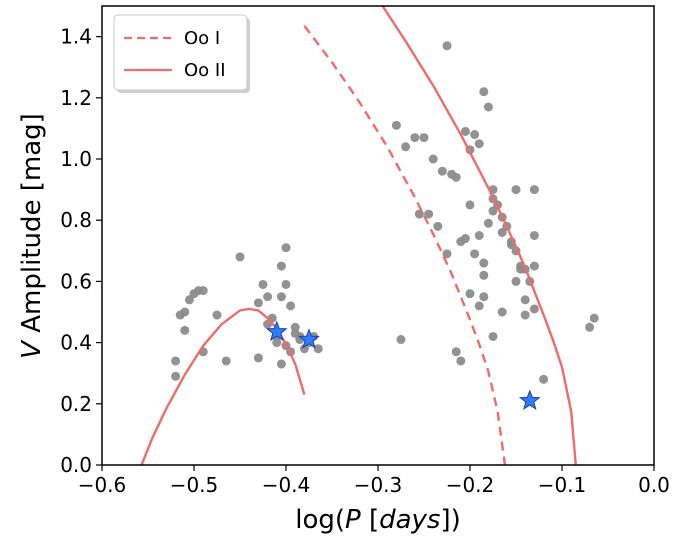 The height and width of the screenshot is (537, 688). What do you see at coordinates (378, 485) in the screenshot?
I see `x-tick-label: −0.3` at bounding box center [378, 485].